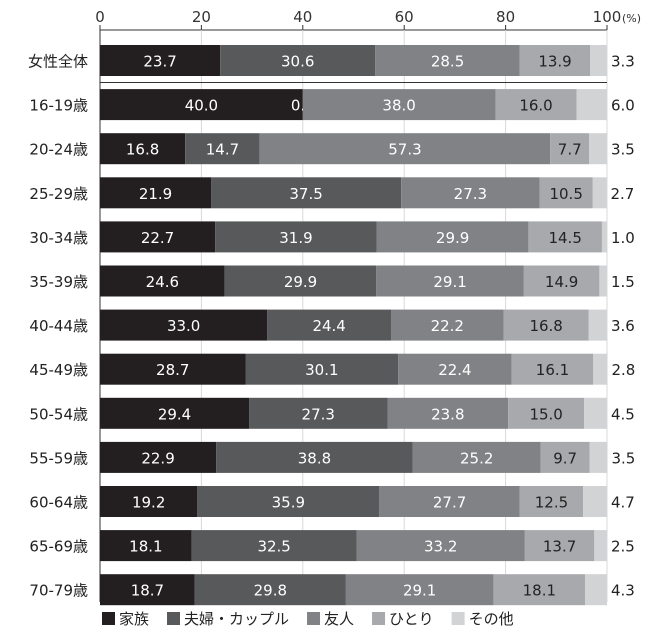 Image resolution: width=670 pixels, height=633 pixels. What do you see at coordinates (545, 414) in the screenshot?
I see `data-label: 15.0` at bounding box center [545, 414].